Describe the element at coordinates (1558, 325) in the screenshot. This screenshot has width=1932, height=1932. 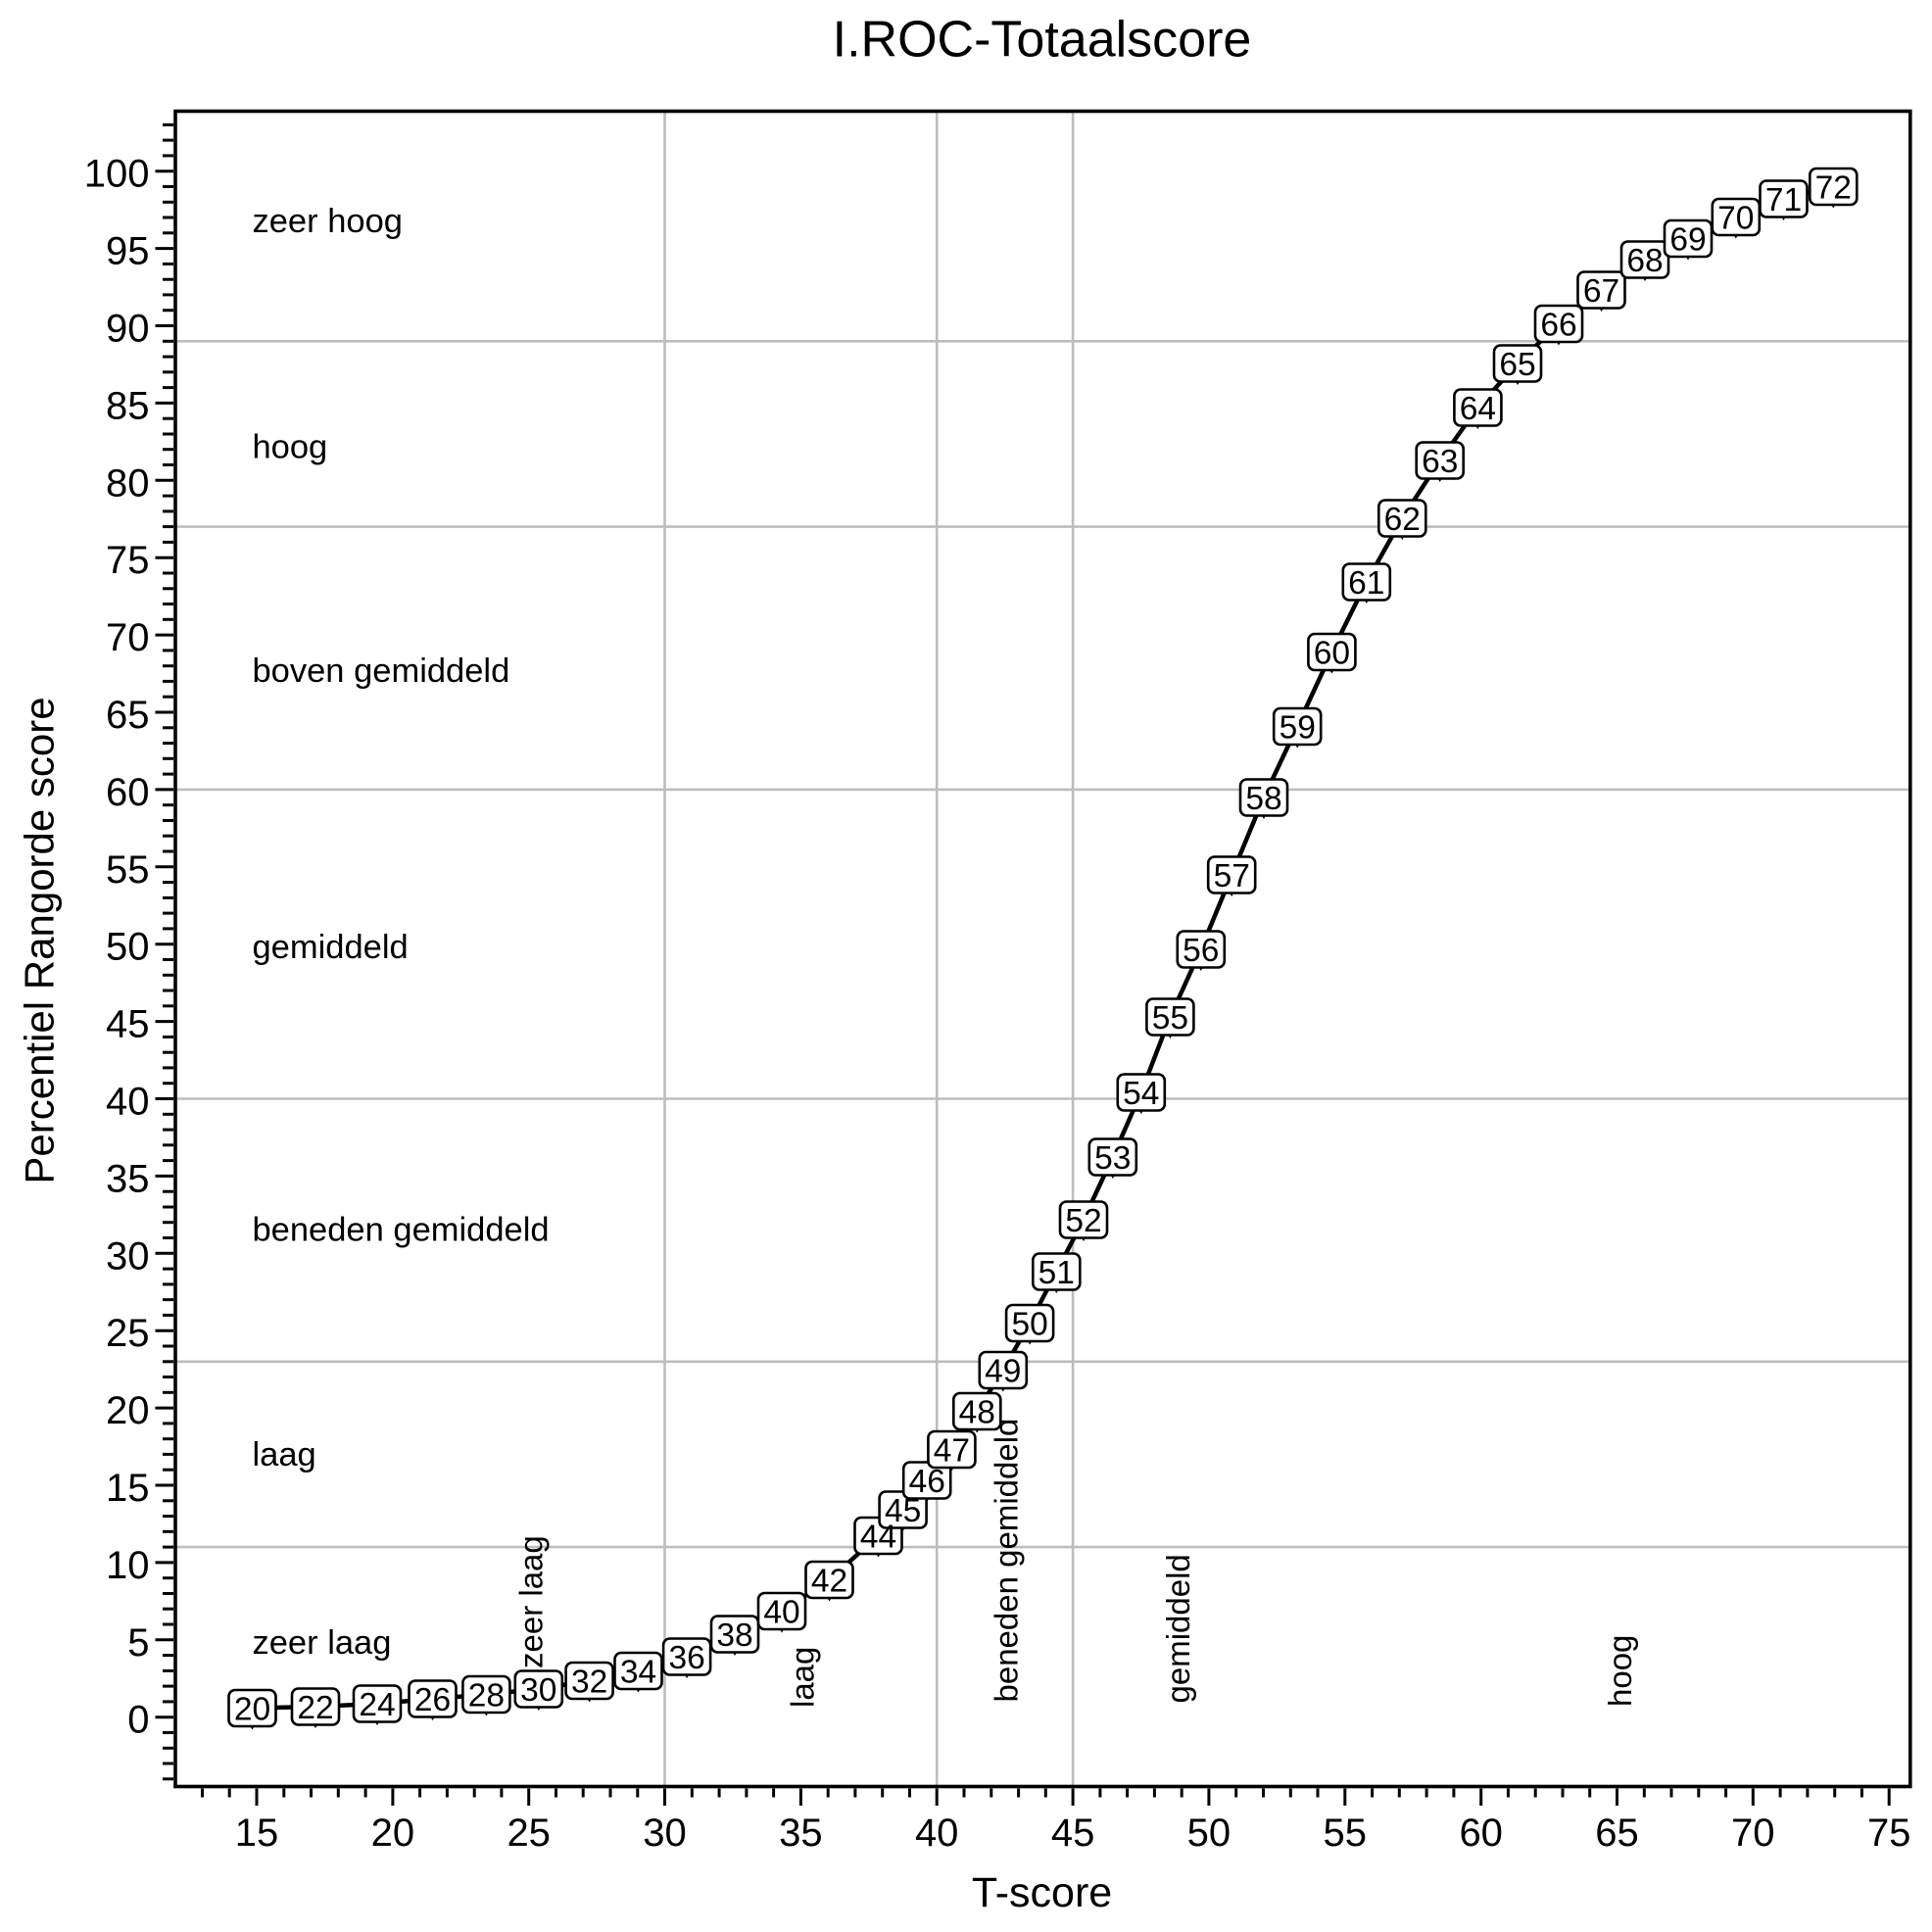
I see `svg-text: 66` at that location.